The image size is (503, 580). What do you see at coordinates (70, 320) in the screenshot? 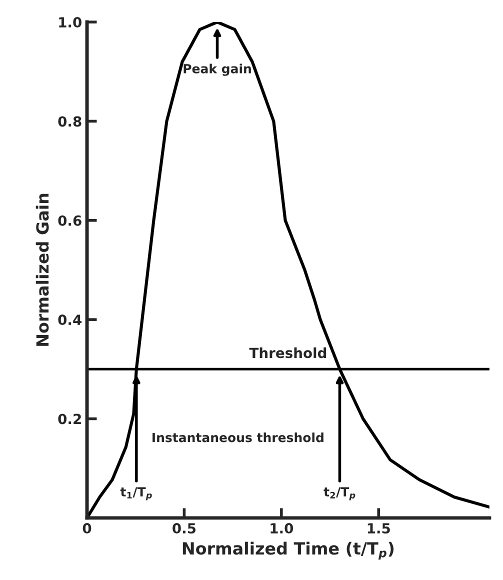
I see `y-tick-label: 0.4` at bounding box center [70, 320].